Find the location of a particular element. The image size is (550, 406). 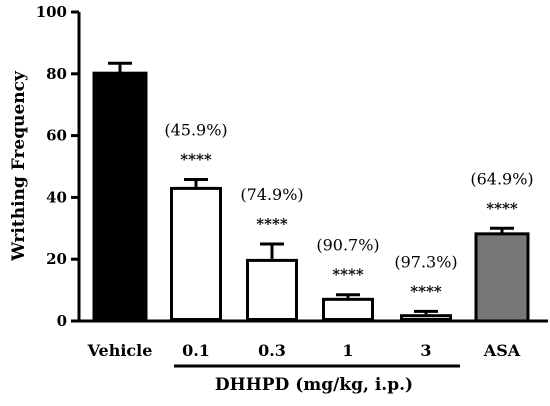

inhibition-percent-label: (74.9%) is located at coordinates (271, 194).